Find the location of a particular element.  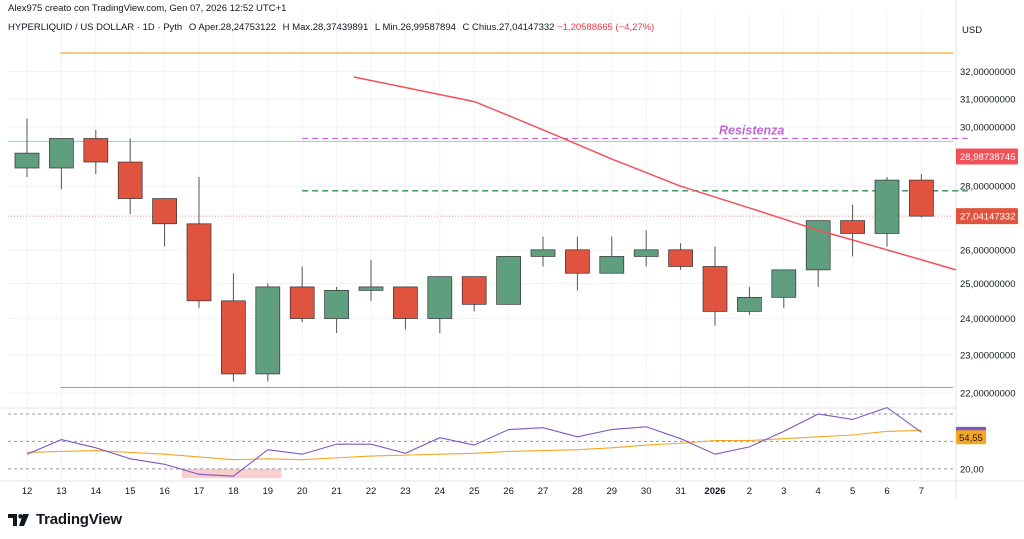

open-value: Aper.28,24753122 is located at coordinates (237, 27).